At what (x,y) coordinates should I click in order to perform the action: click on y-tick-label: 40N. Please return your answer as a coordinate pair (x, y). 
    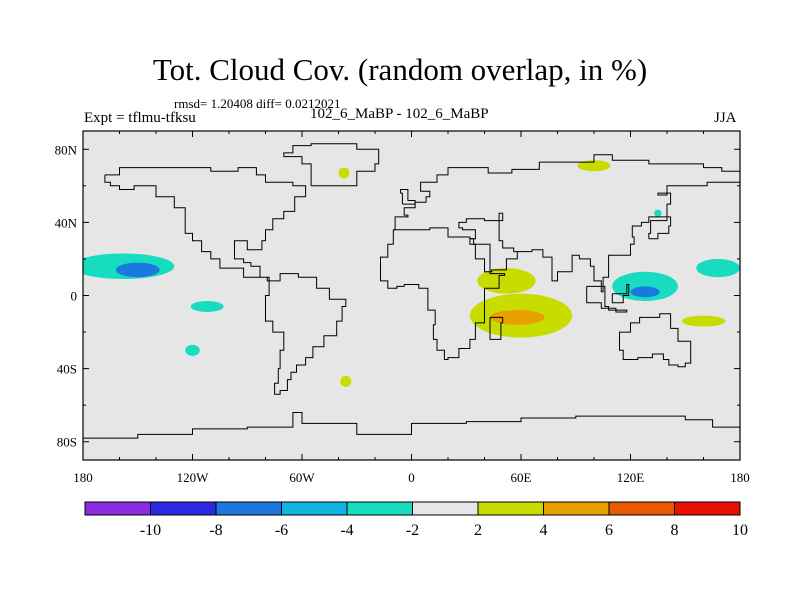
    Looking at the image, I should click on (66, 222).